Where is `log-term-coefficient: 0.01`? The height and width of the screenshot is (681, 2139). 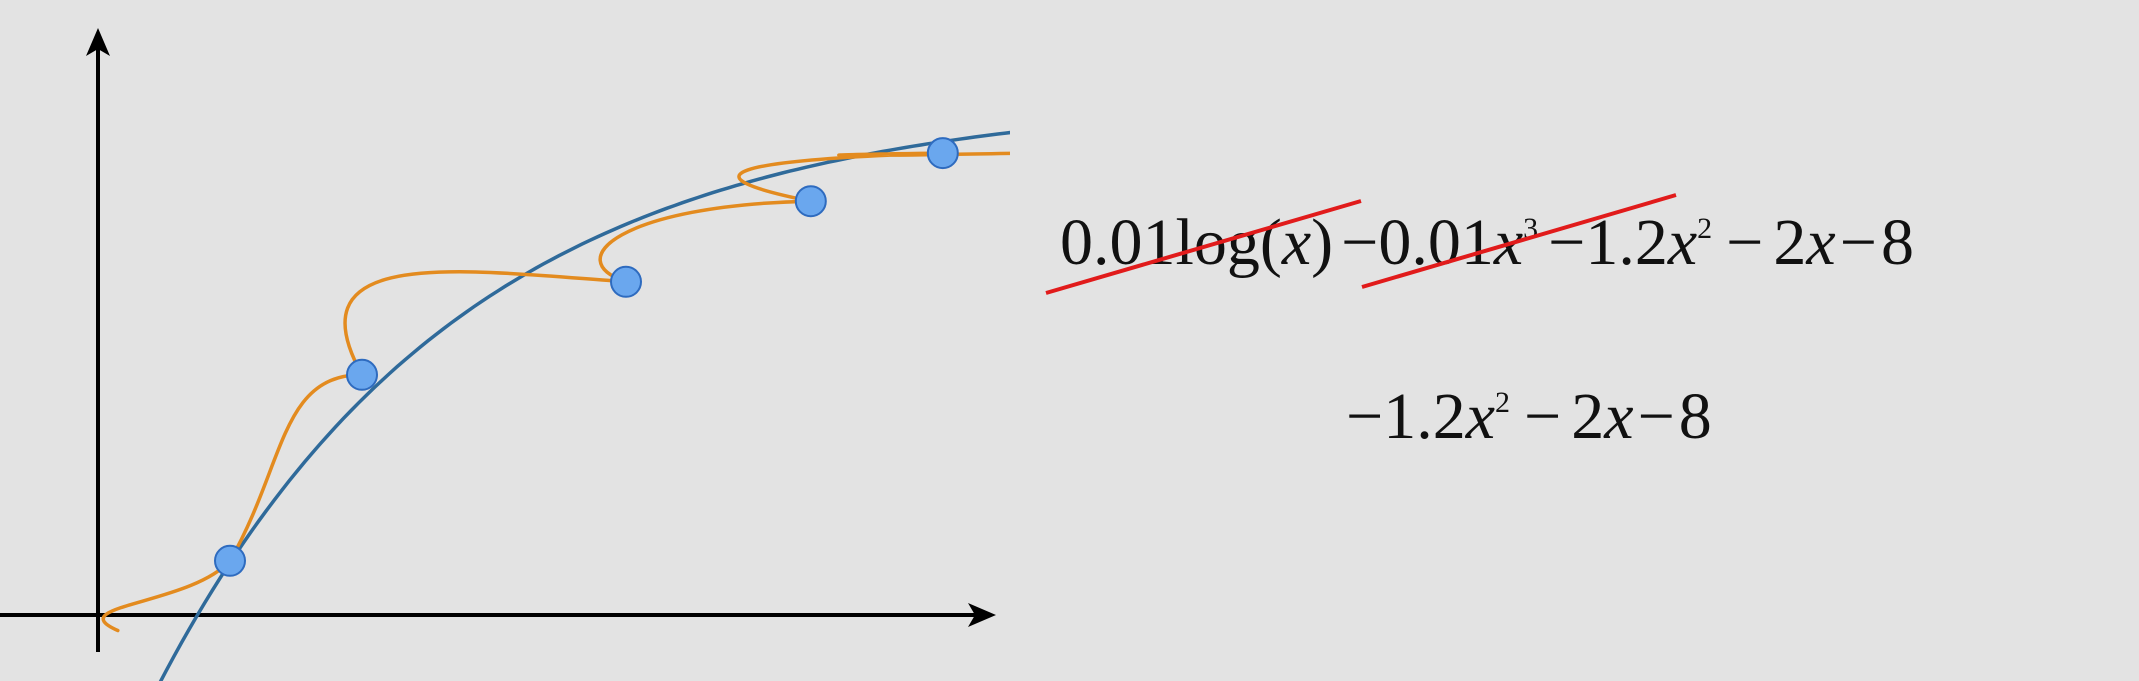 log-term-coefficient: 0.01 is located at coordinates (1118, 242).